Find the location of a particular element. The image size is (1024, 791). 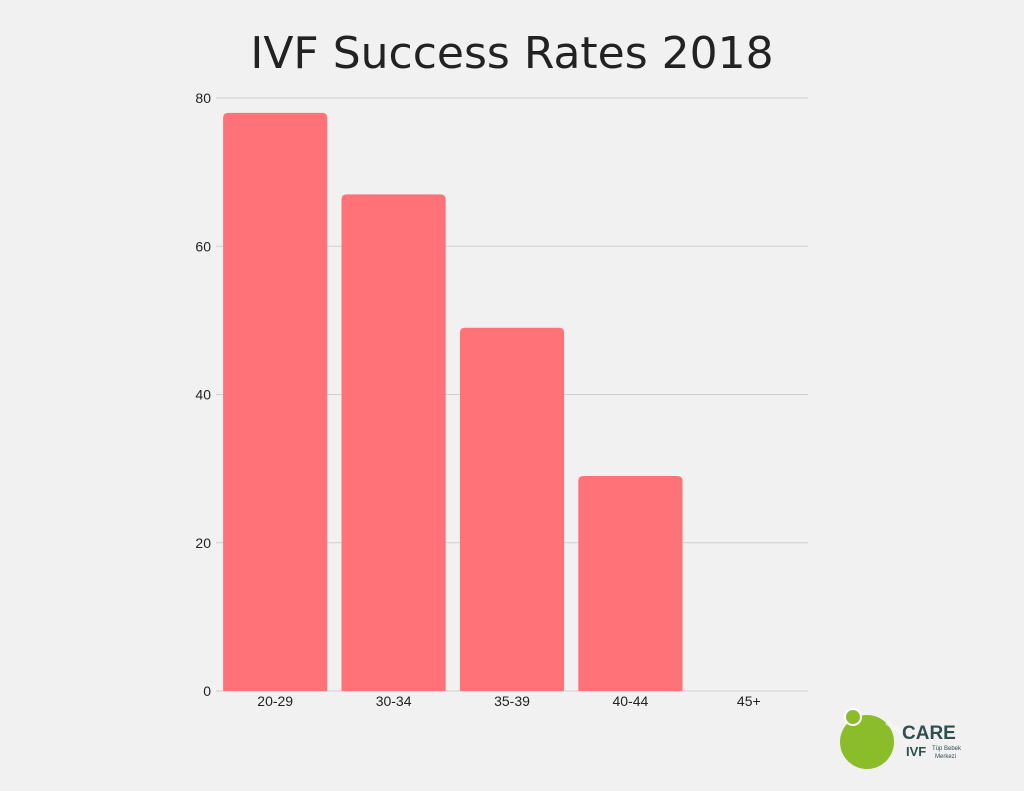

logo: EURO CARE IVF Tüp Bebek Merkezi is located at coordinates (901, 738).